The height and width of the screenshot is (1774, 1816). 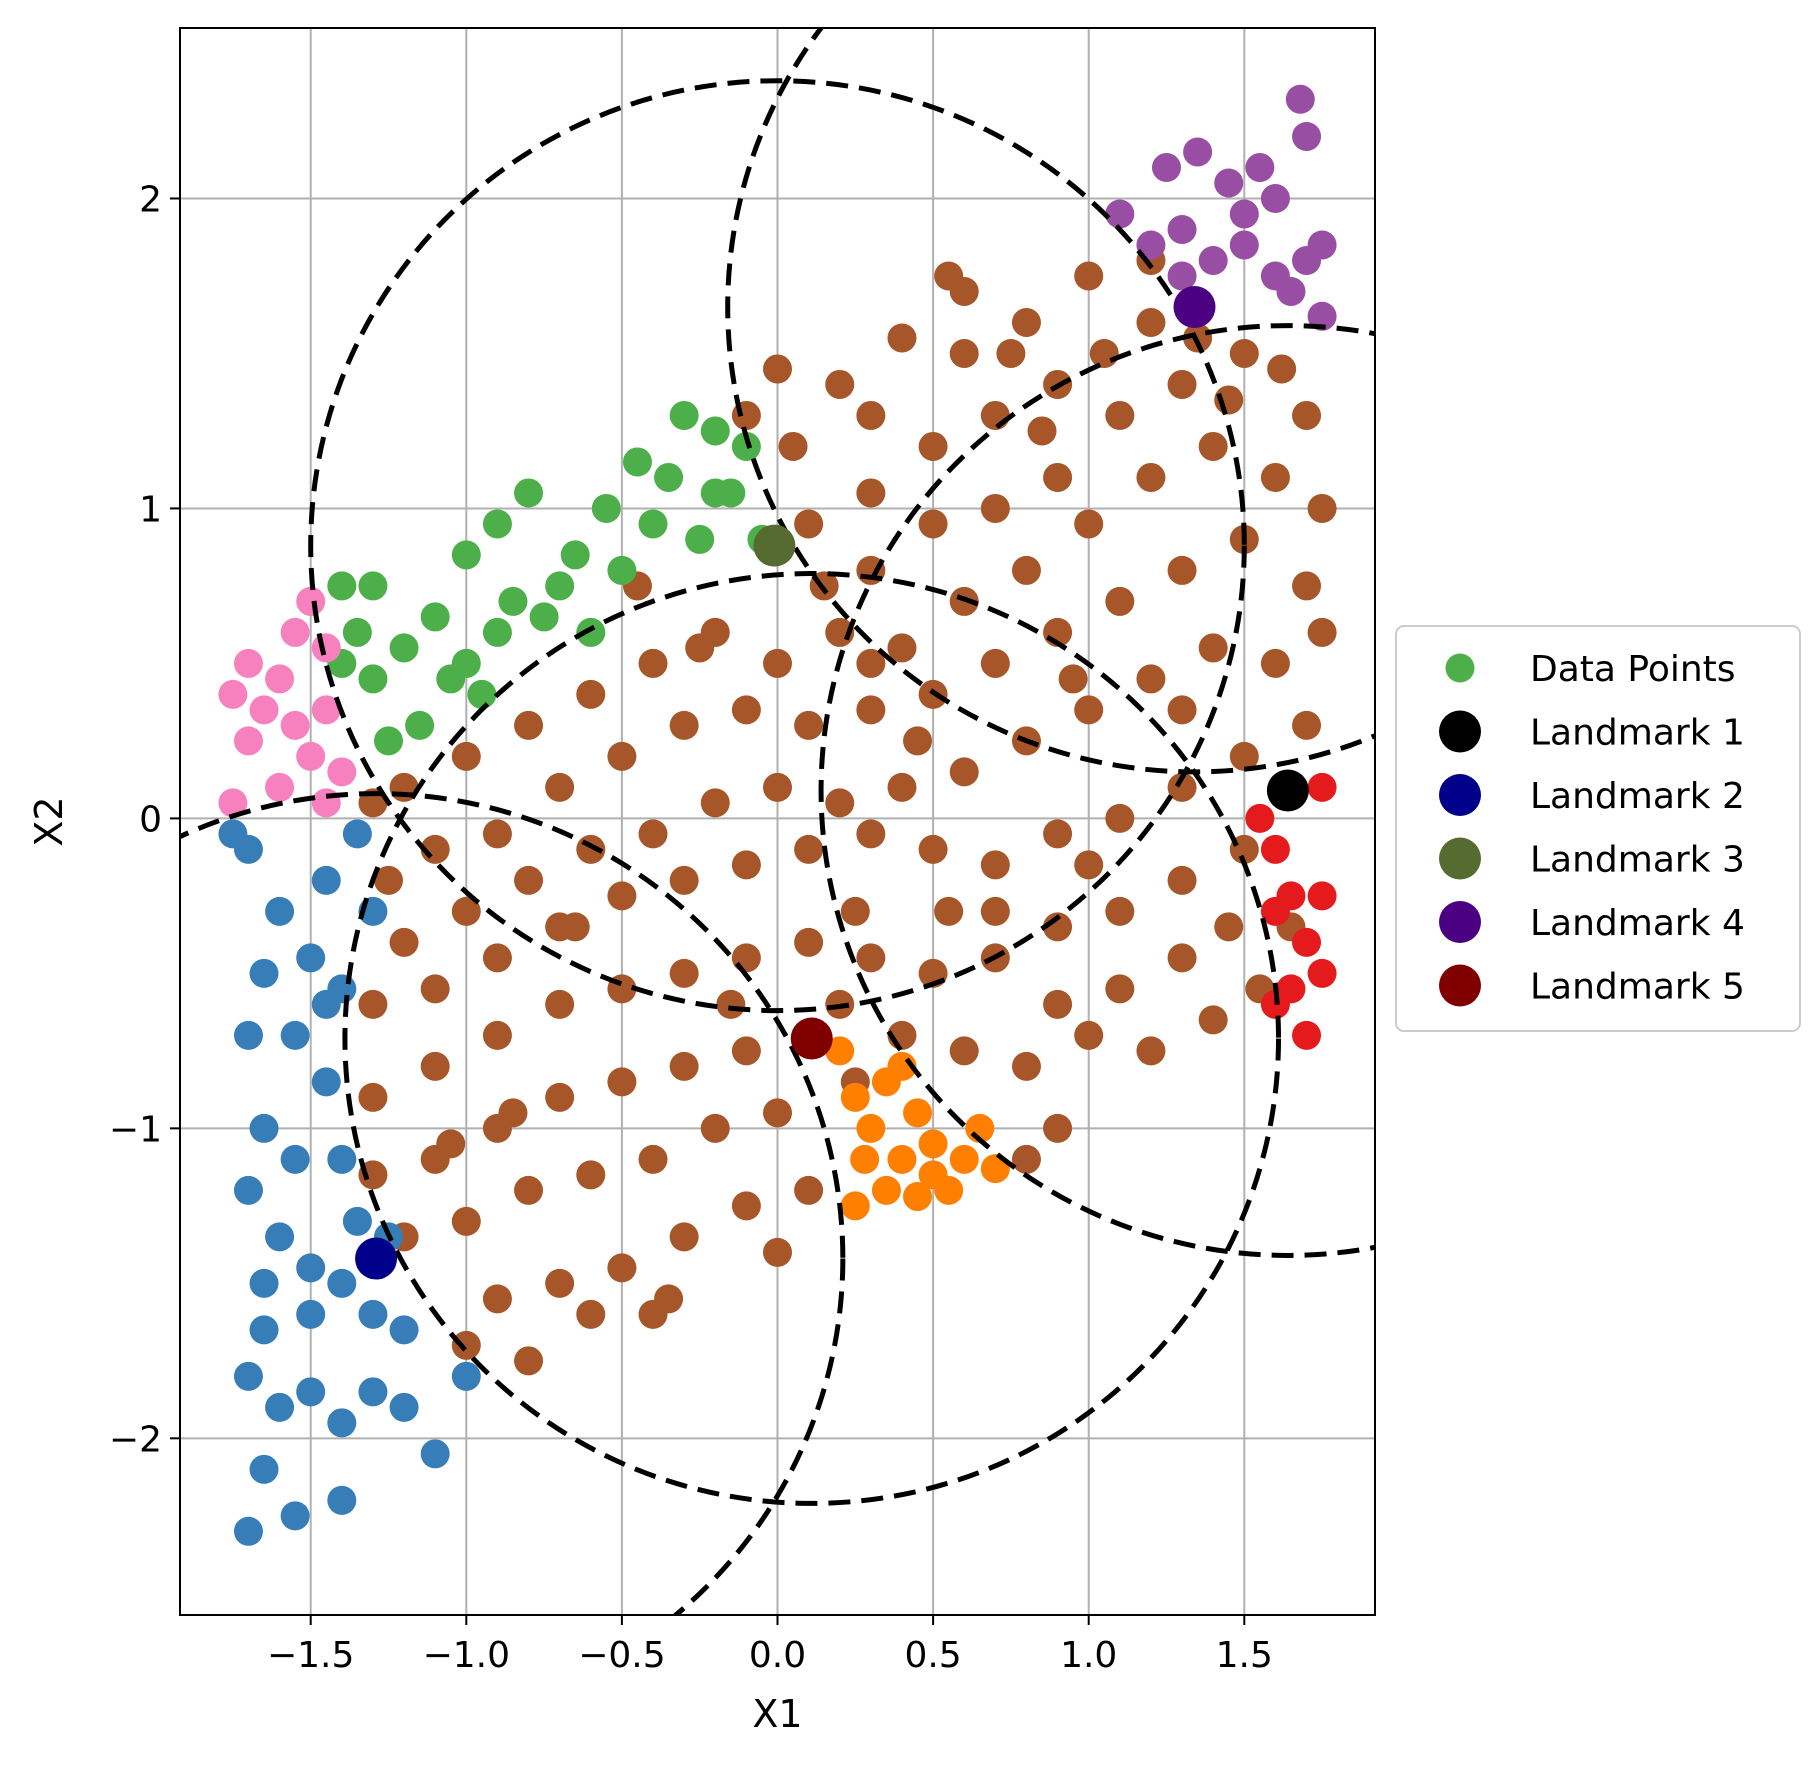 What do you see at coordinates (621, 1655) in the screenshot?
I see `x-tick-label: −0.5` at bounding box center [621, 1655].